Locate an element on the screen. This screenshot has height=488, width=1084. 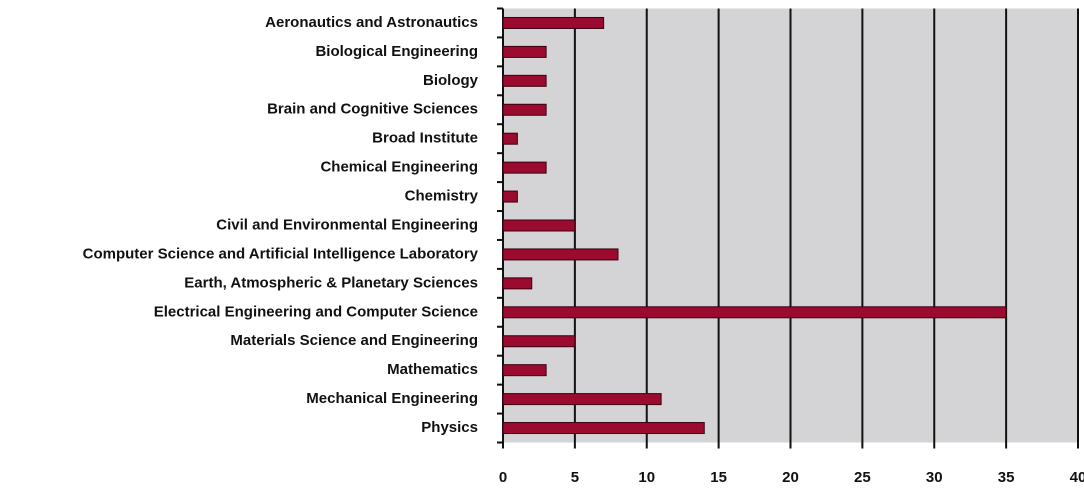
x-tick-label: 10 is located at coordinates (646, 477).